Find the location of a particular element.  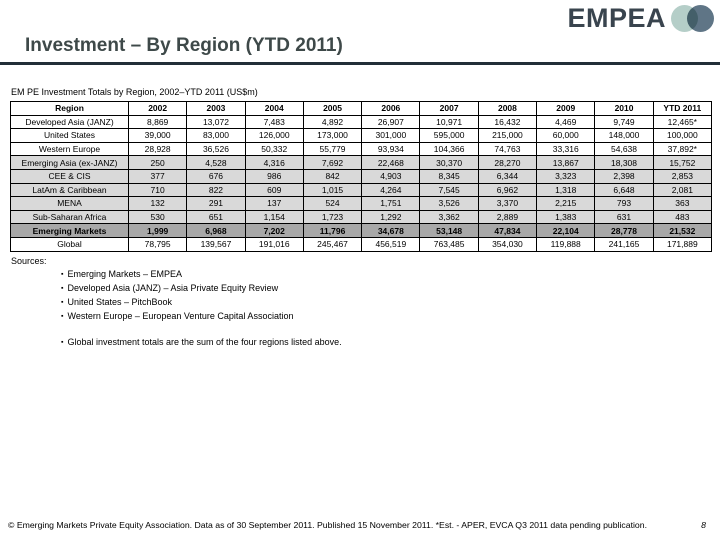

value-cell: 53,148 is located at coordinates (449, 230).